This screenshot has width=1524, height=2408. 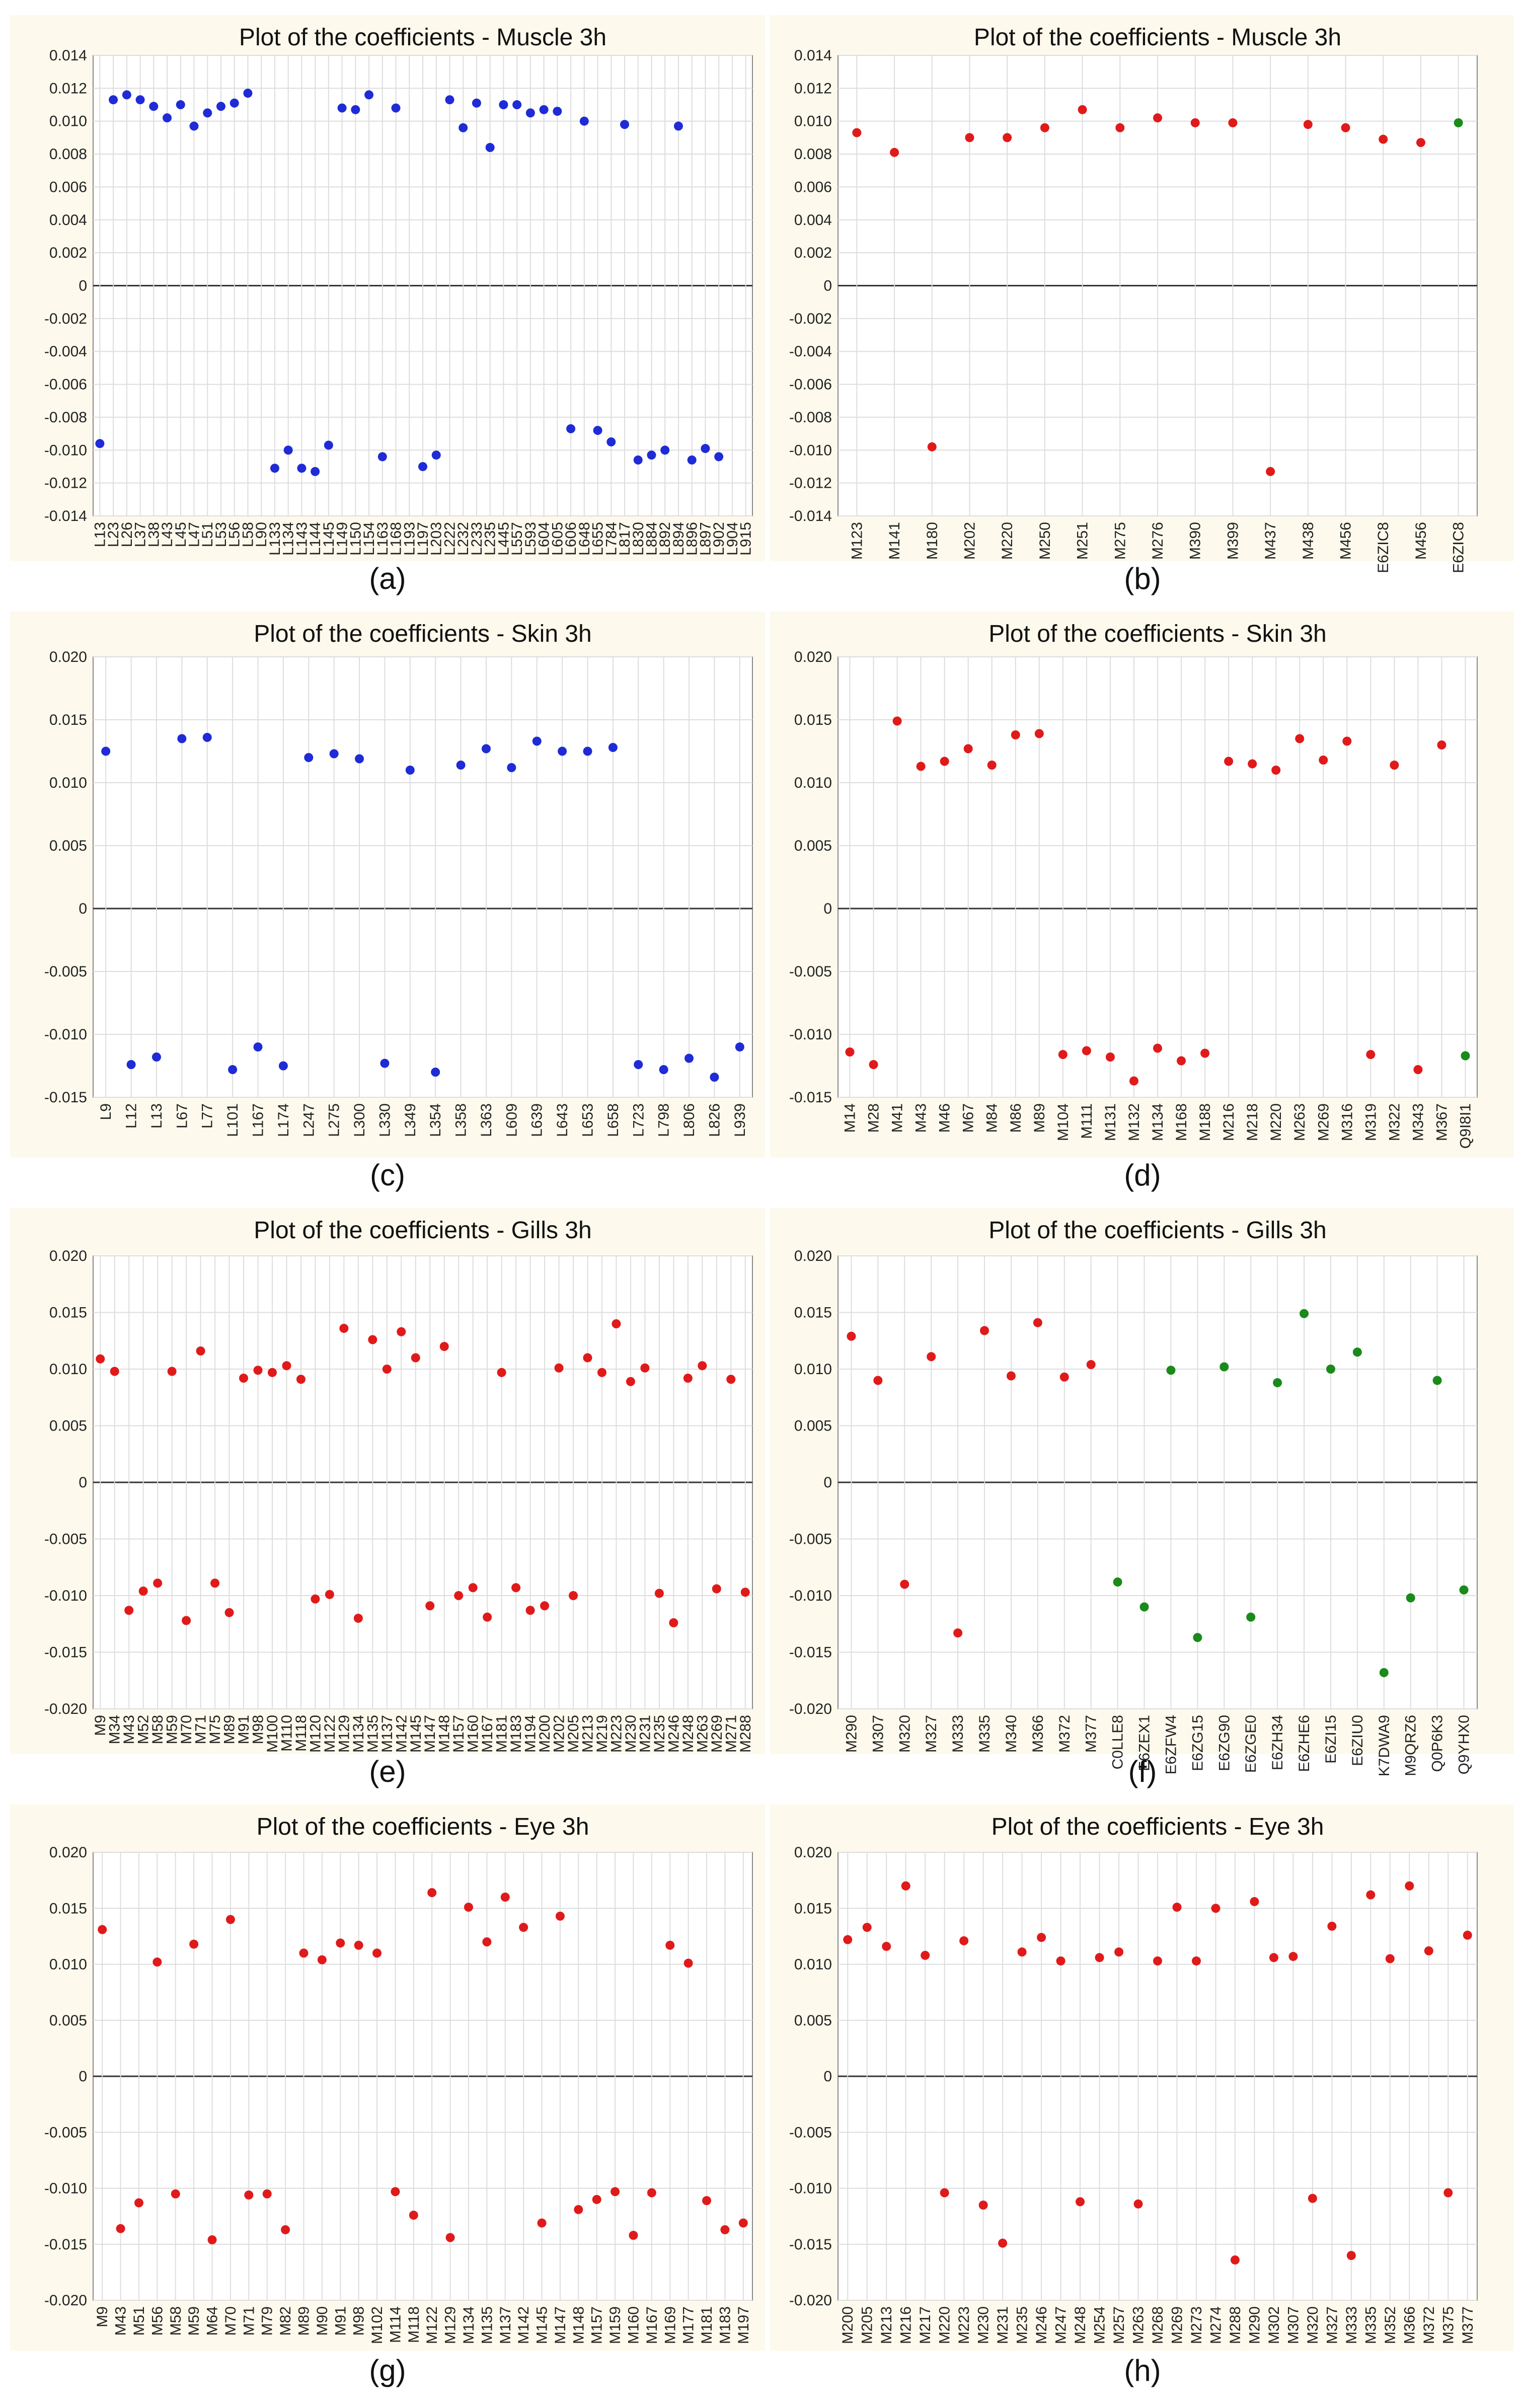 What do you see at coordinates (1142, 578) in the screenshot?
I see `panel-caption: (b)` at bounding box center [1142, 578].